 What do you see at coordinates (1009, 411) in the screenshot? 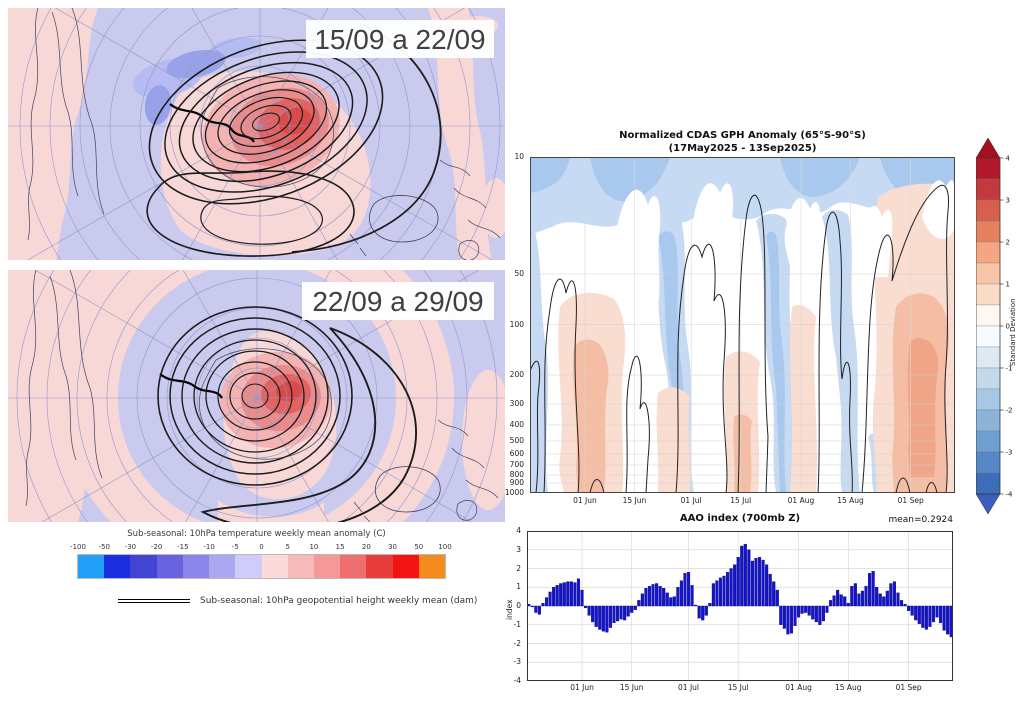
I see `colorbar-tick: -2` at bounding box center [1009, 411].